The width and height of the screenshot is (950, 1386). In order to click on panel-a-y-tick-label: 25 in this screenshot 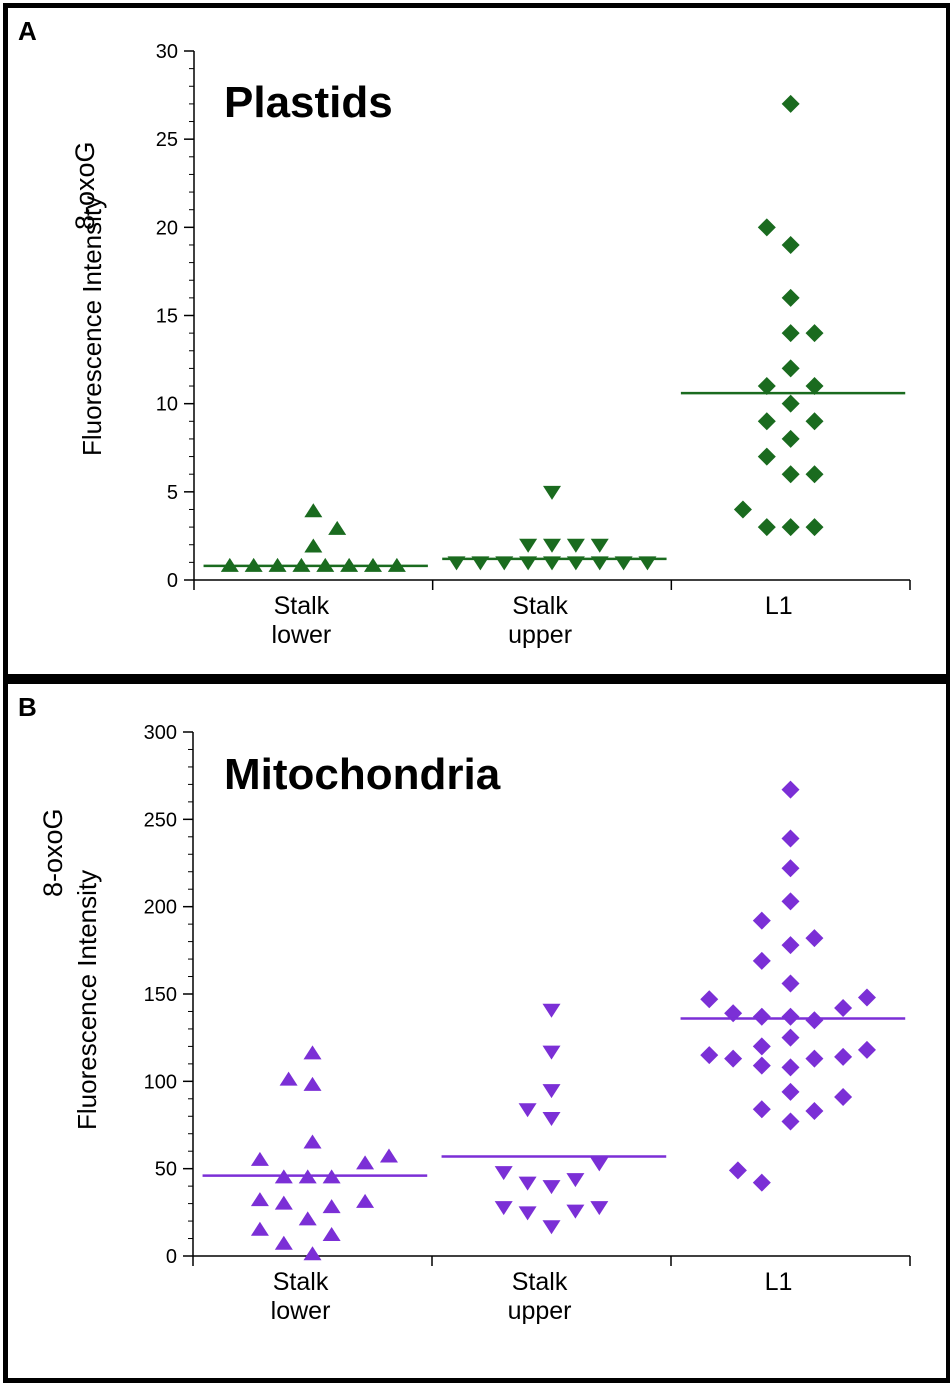, I will do `click(167, 140)`.